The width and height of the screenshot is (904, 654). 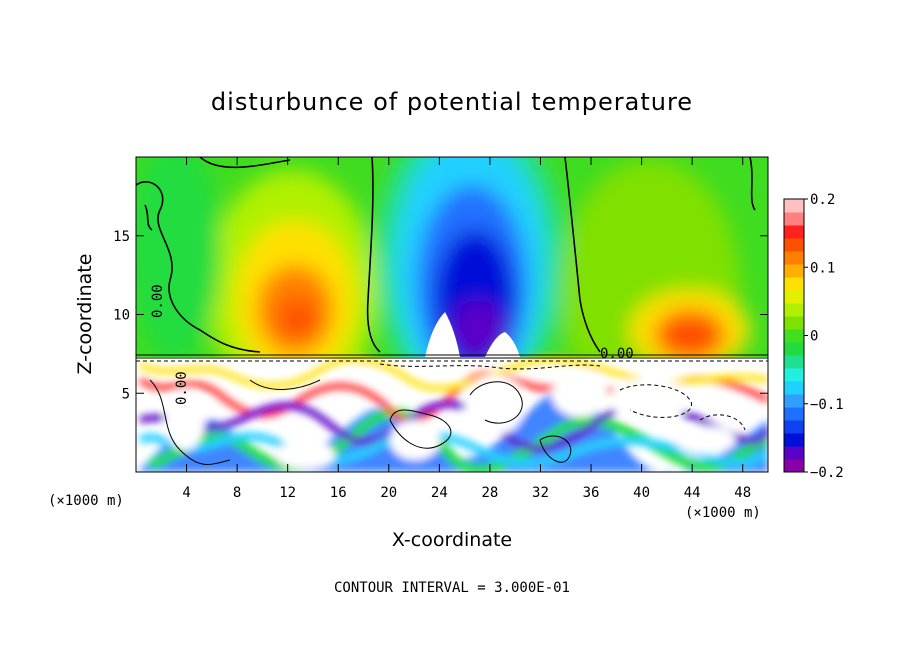 What do you see at coordinates (178, 258) in the screenshot?
I see `green-region-left` at bounding box center [178, 258].